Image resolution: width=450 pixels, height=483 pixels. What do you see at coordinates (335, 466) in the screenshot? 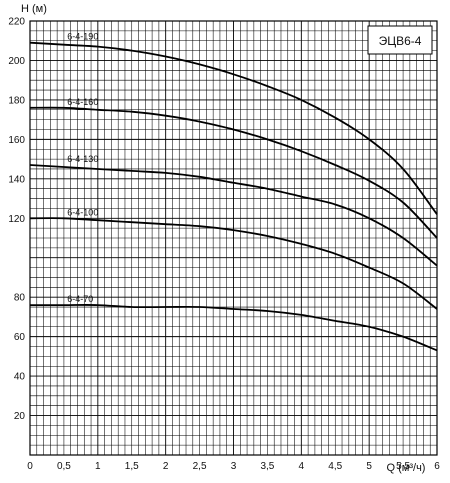
I see `x-tick-label: 4,5` at bounding box center [335, 466].